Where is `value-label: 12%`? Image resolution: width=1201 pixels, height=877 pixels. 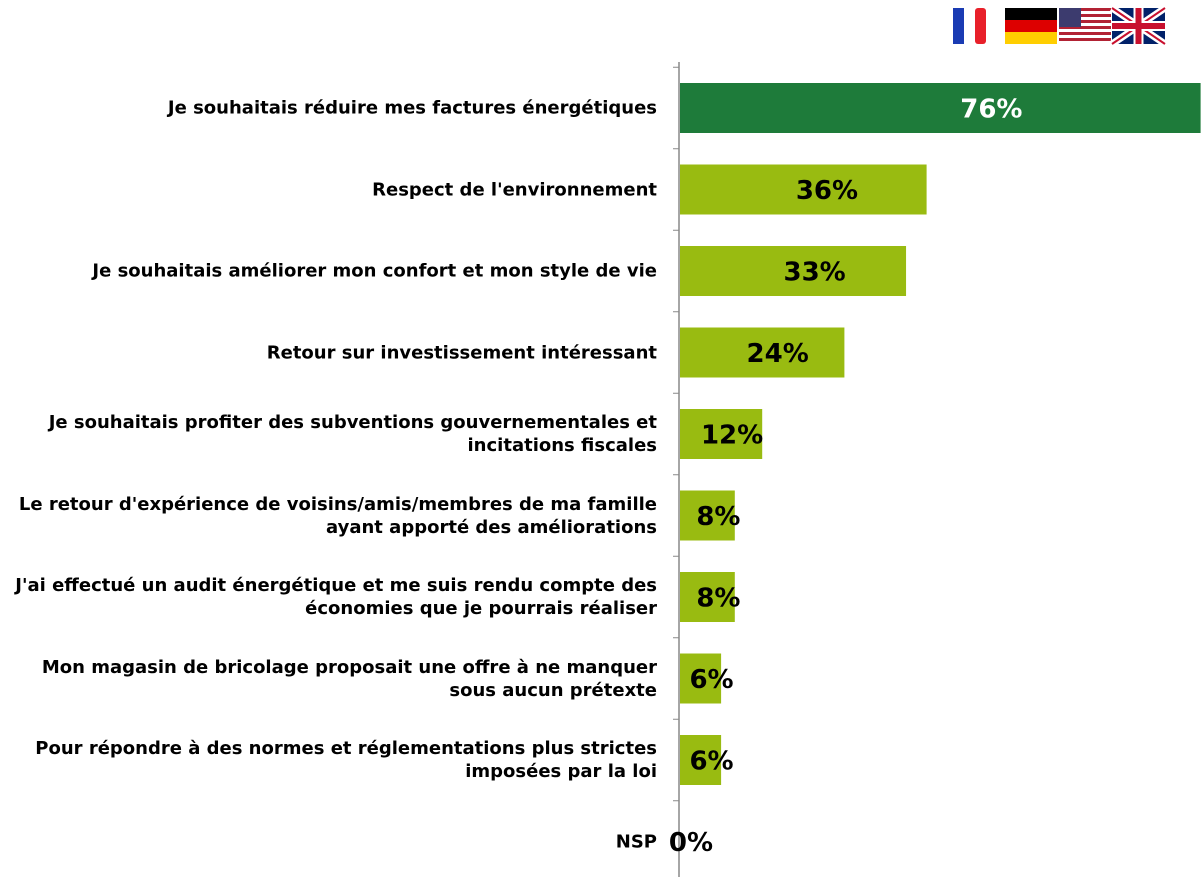
value-label: 12% is located at coordinates (732, 436).